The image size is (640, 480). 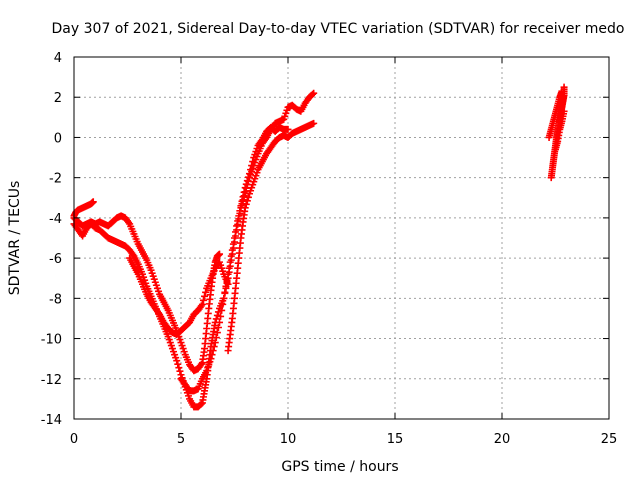 What do you see at coordinates (15, 238) in the screenshot?
I see `y-axis-title: SDTVAR / TECUs` at bounding box center [15, 238].